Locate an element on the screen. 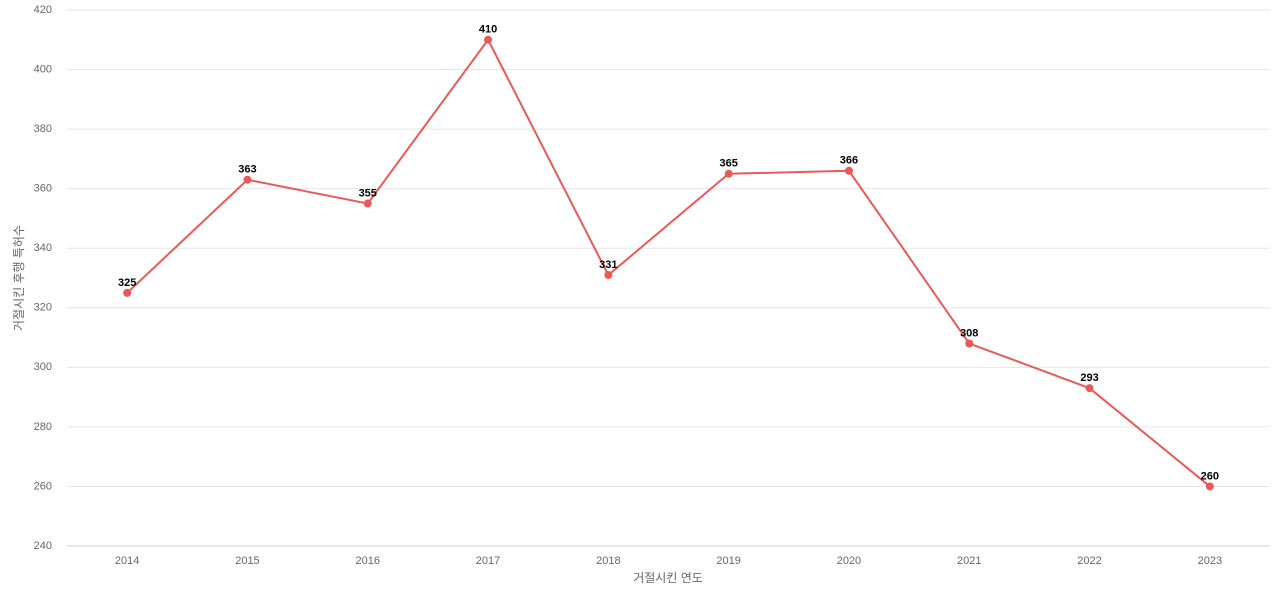  x-tick-label: 2017 is located at coordinates (488, 561).